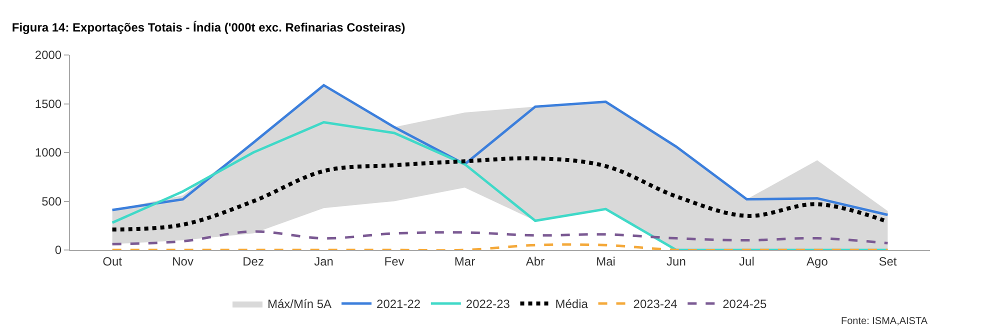 This screenshot has width=990, height=330. Describe the element at coordinates (888, 261) in the screenshot. I see `x-tick-label: Set` at that location.